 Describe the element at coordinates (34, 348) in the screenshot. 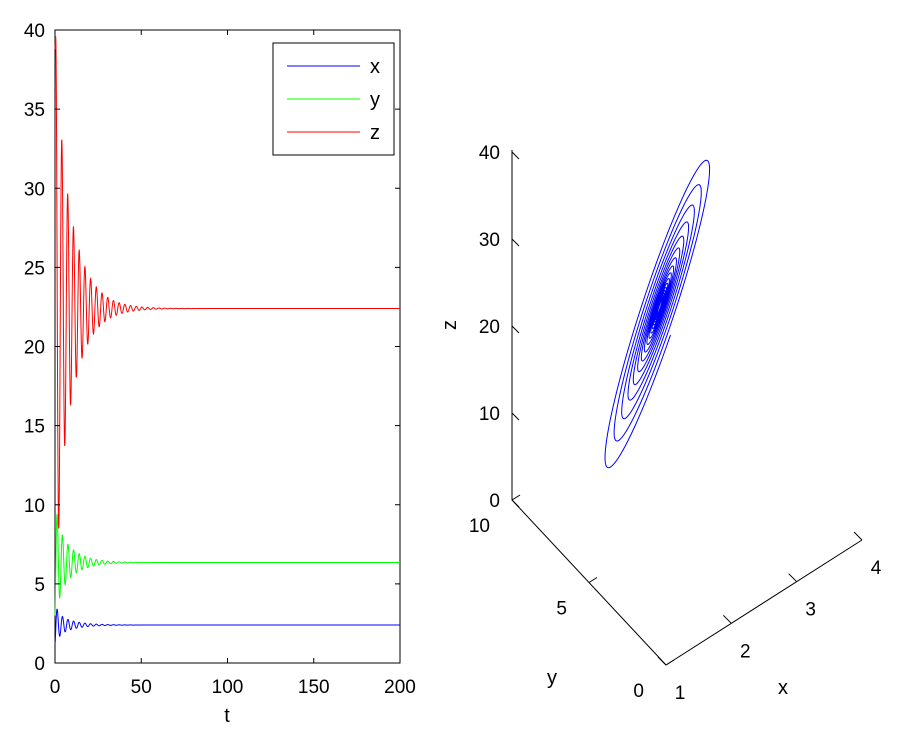

I see `y-tick-label: 20` at that location.